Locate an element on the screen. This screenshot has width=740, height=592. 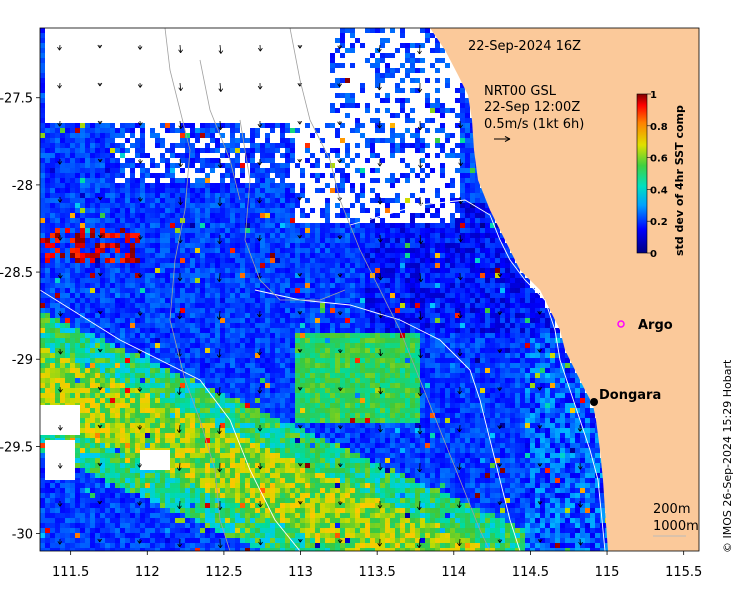
x-tick-label: 113 is located at coordinates (300, 572).